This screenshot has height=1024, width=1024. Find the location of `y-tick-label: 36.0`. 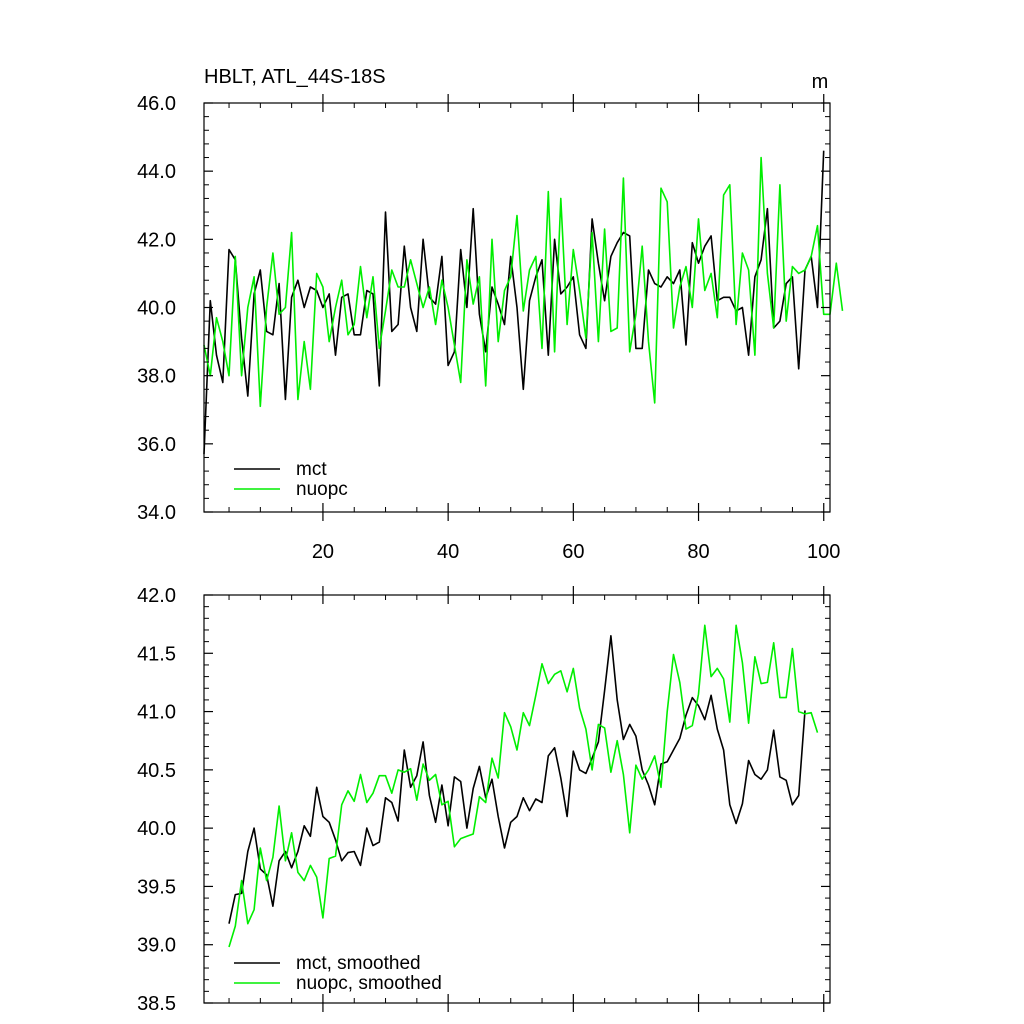

y-tick-label: 36.0 is located at coordinates (156, 445).